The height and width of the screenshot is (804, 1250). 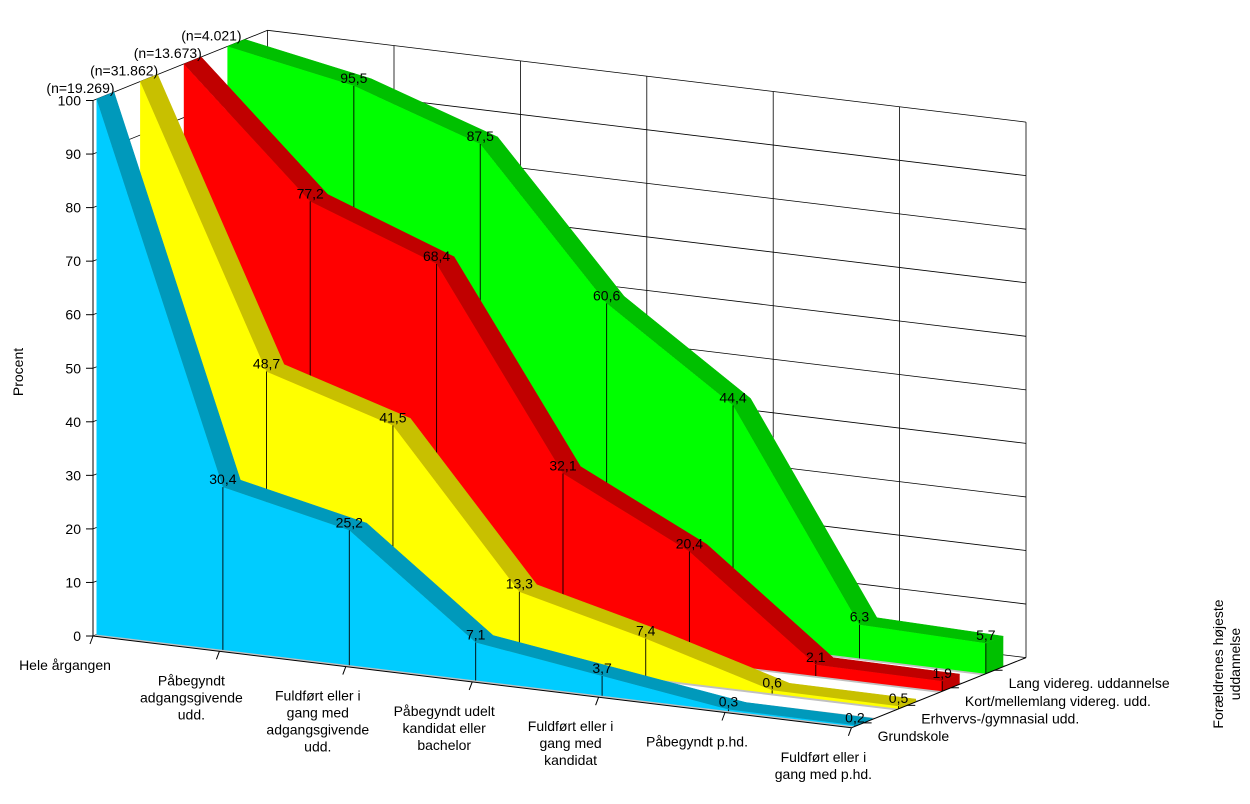 I want to click on depth-axis-label-line: uddannelse, so click(x=1235, y=664).